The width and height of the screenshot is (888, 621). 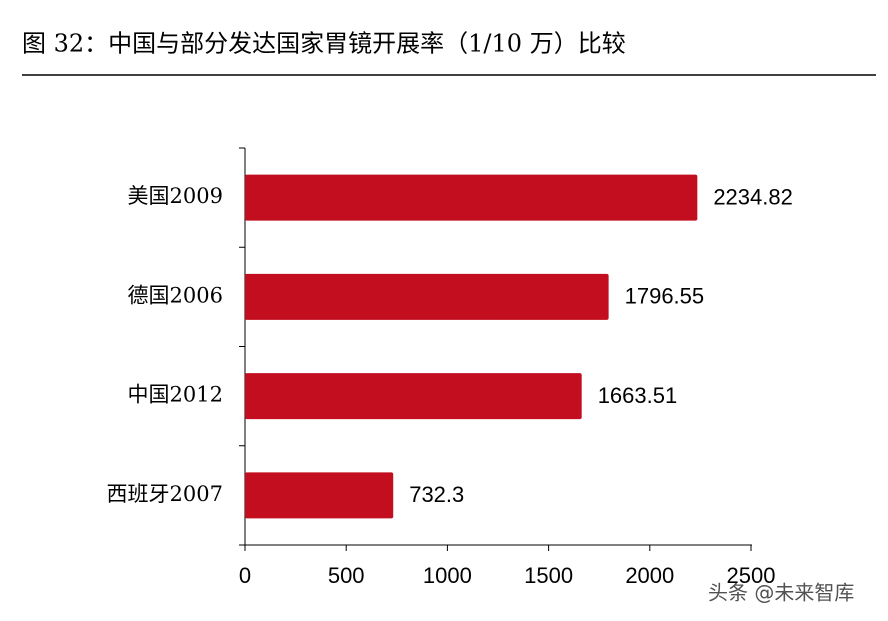 I want to click on x-tick-label: 0, so click(x=245, y=575).